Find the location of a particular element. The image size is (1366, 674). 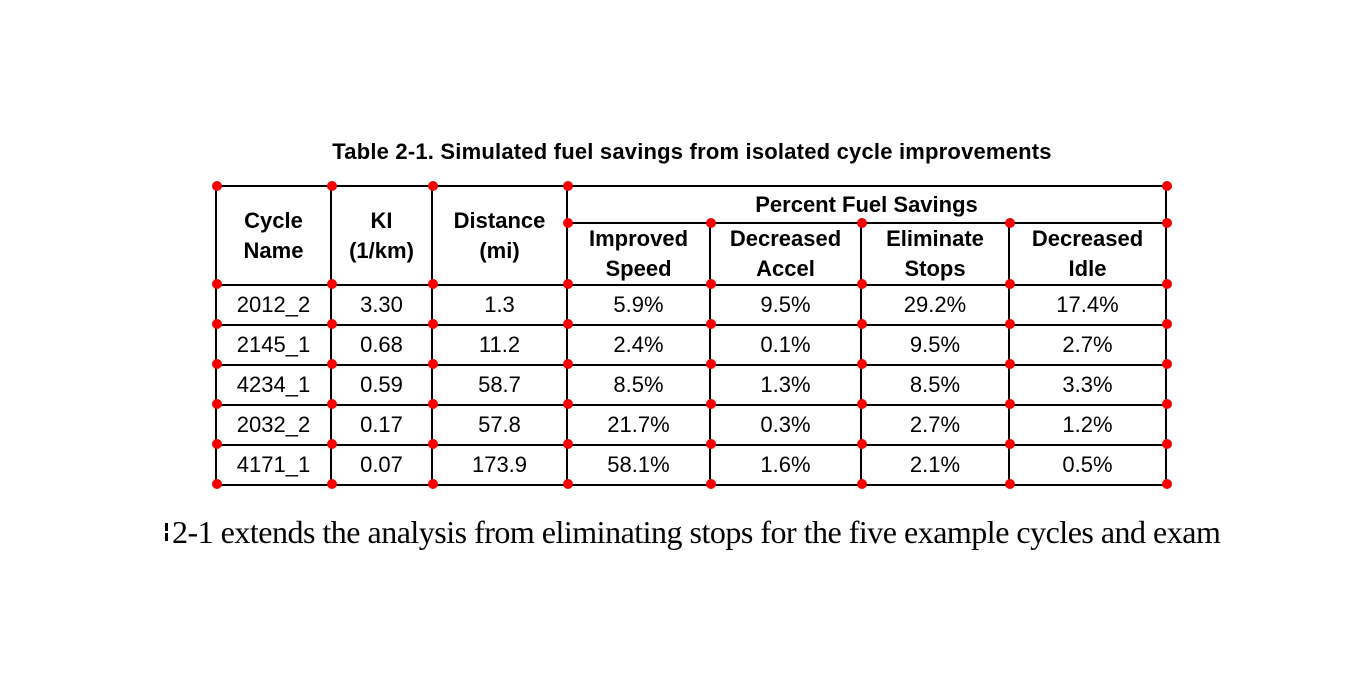

cell-eliminate-stops: 29.2% is located at coordinates (935, 305).